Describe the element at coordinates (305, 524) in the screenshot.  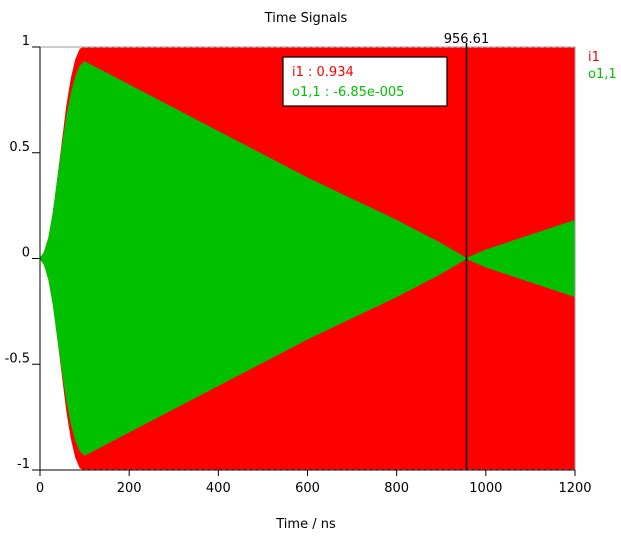
I see `x-axis-label: Time / ns` at that location.